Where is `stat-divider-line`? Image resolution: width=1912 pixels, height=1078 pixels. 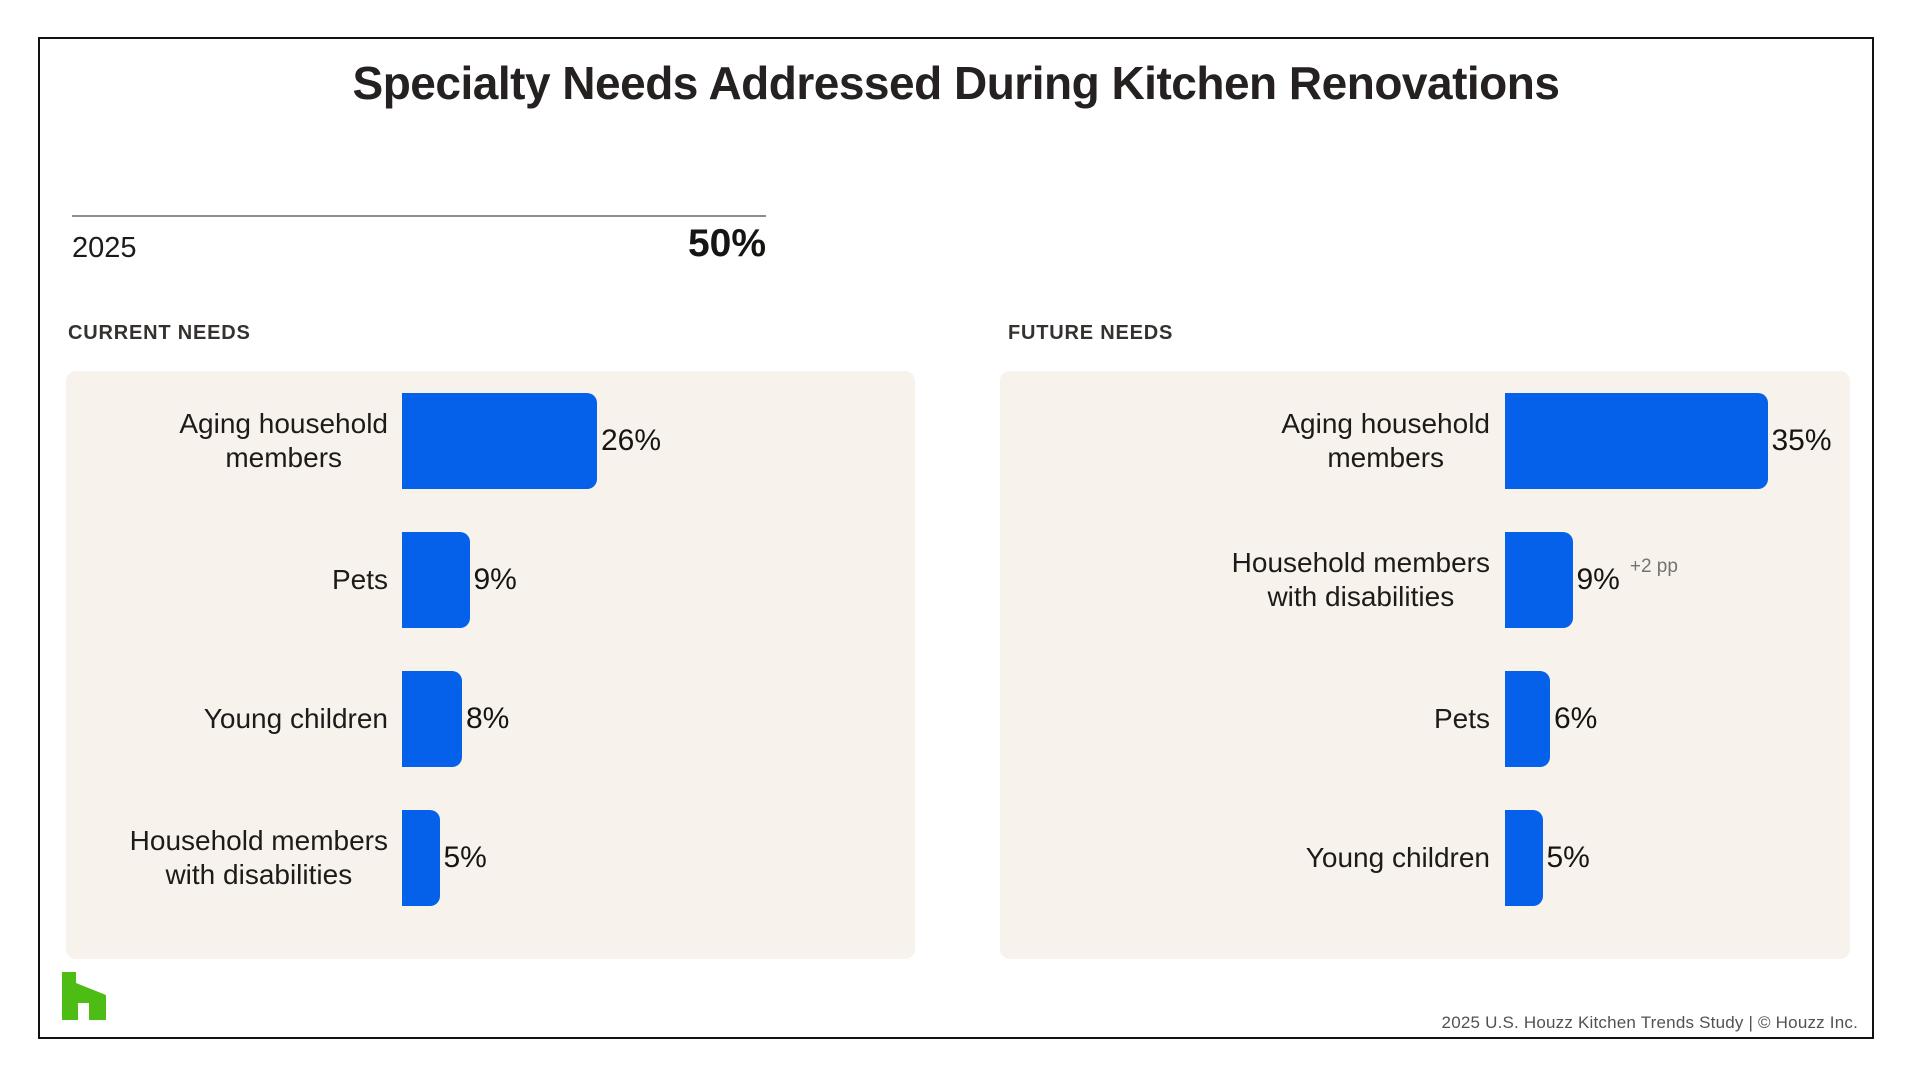
stat-divider-line is located at coordinates (419, 216).